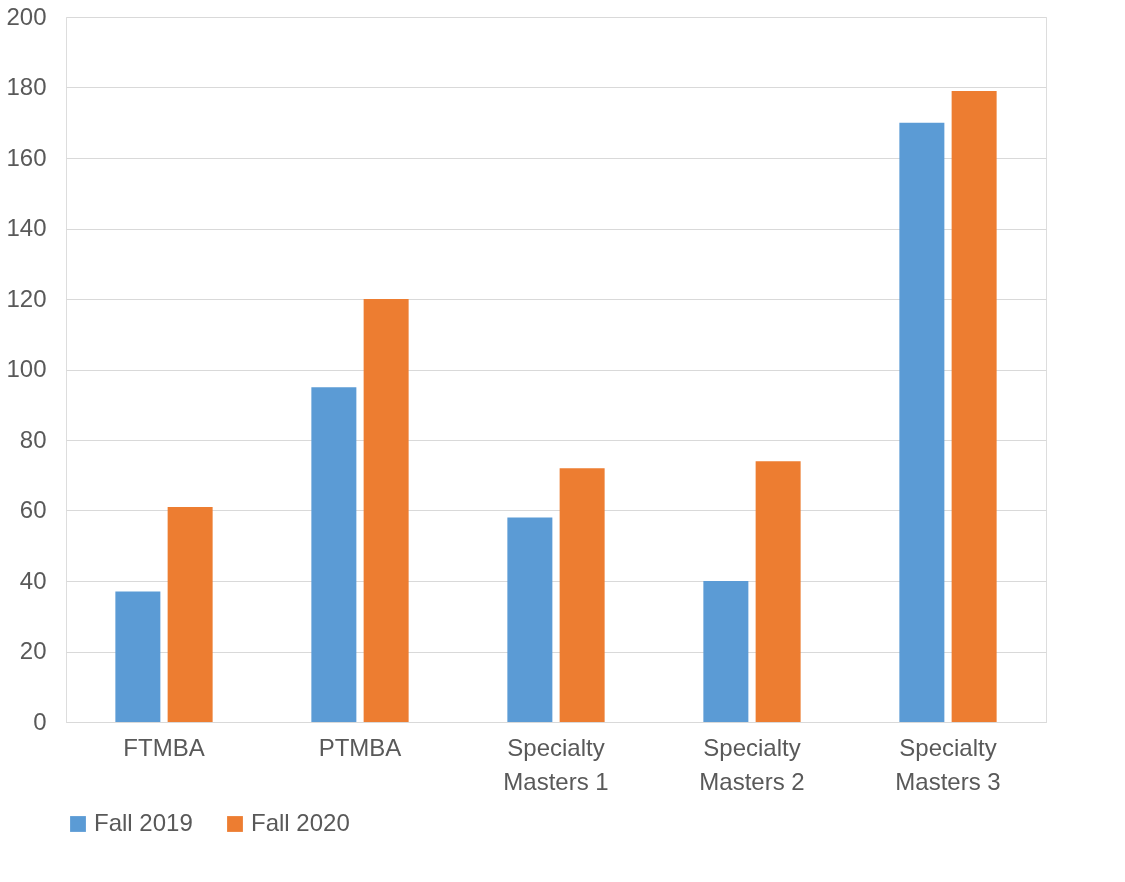  I want to click on y-tick-label: 180, so click(26, 86).